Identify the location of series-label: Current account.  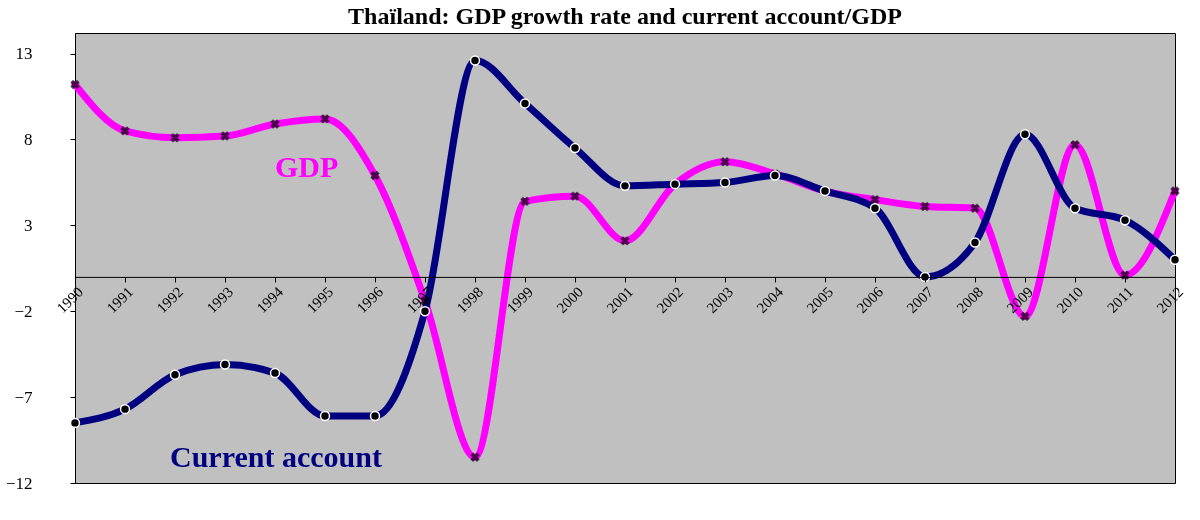
(276, 456).